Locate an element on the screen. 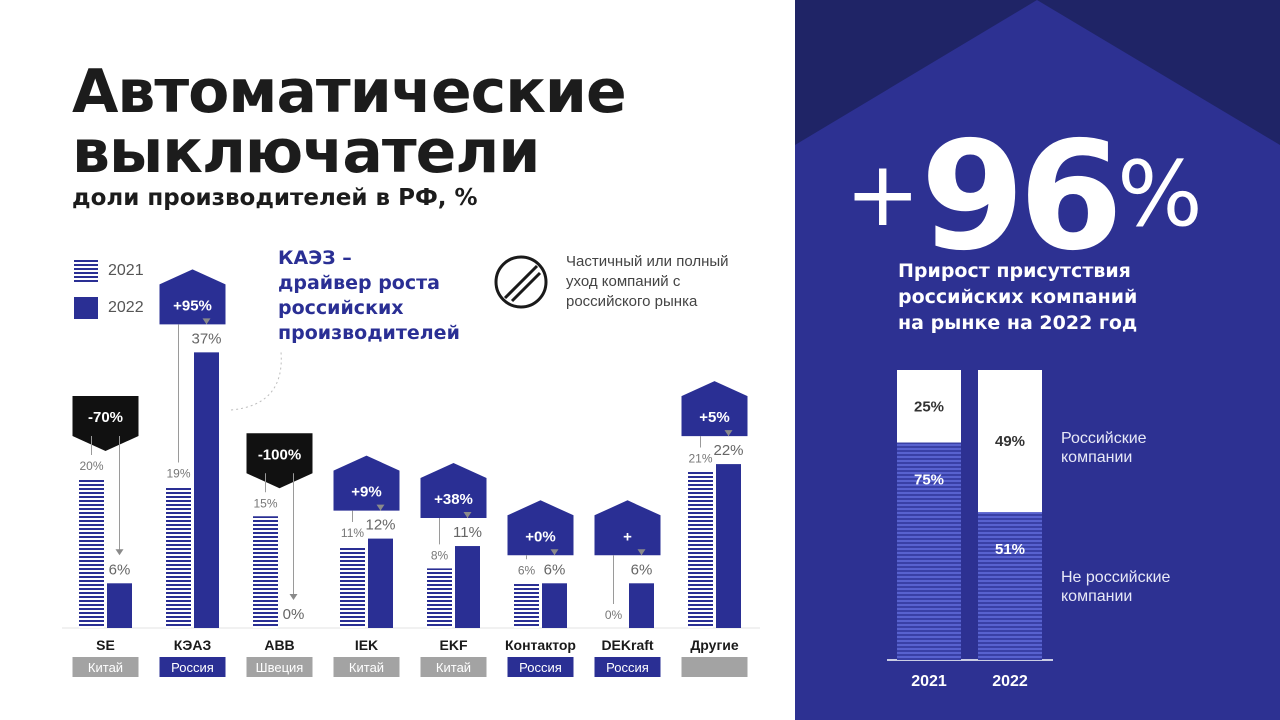 This screenshot has width=1280, height=720. ownership-stacked-chart: 75% 25% 2021 51% 49% 2022 is located at coordinates (970, 530).